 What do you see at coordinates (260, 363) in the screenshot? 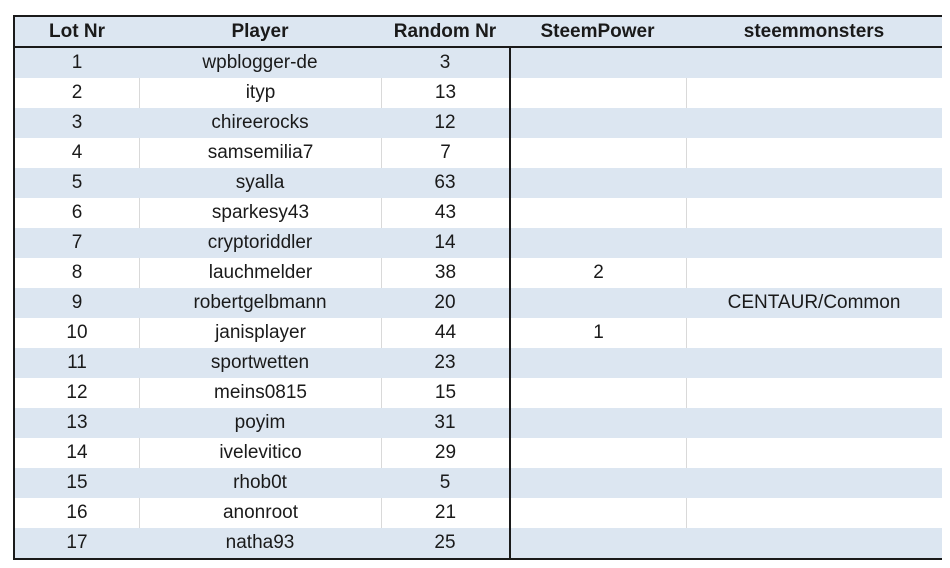
I see `cell-player: sportwetten` at bounding box center [260, 363].